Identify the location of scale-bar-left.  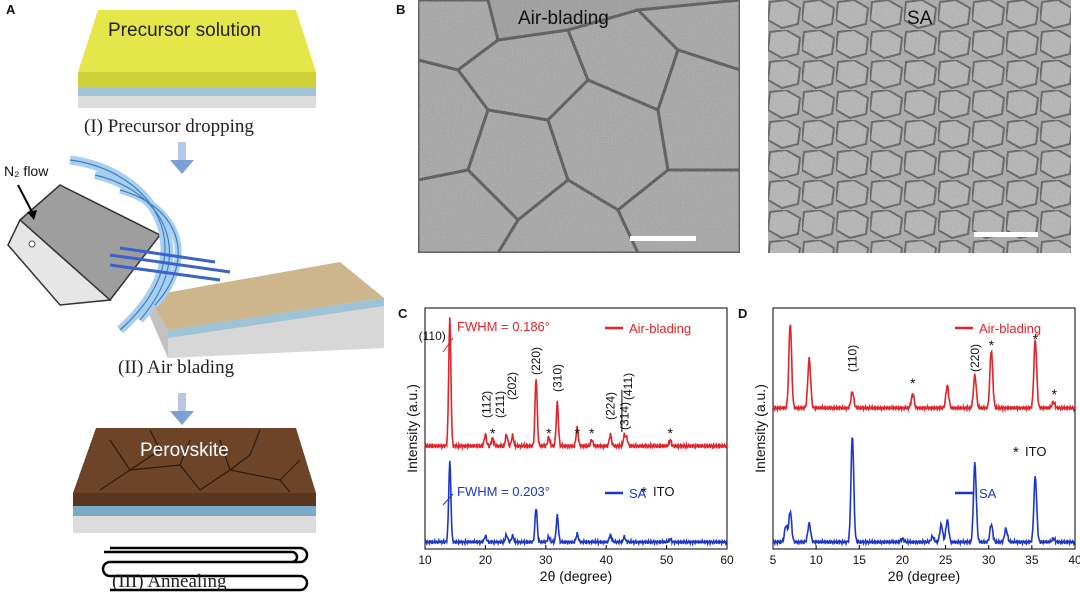
(663, 238).